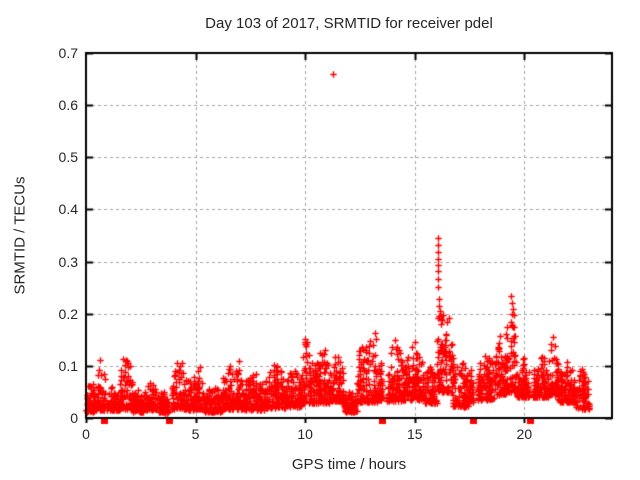 This screenshot has height=480, width=640. I want to click on y-tick-label: 0, so click(74, 418).